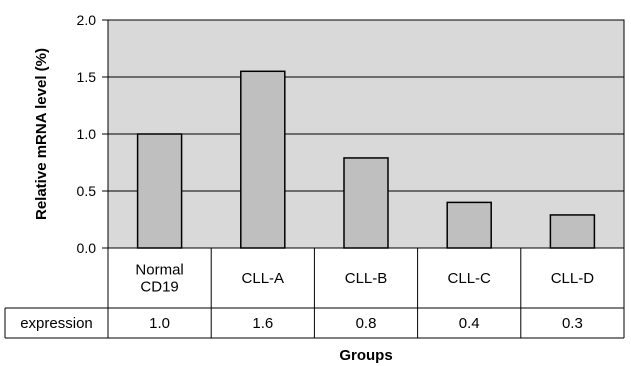  Describe the element at coordinates (366, 203) in the screenshot. I see `bar-cll-b` at that location.